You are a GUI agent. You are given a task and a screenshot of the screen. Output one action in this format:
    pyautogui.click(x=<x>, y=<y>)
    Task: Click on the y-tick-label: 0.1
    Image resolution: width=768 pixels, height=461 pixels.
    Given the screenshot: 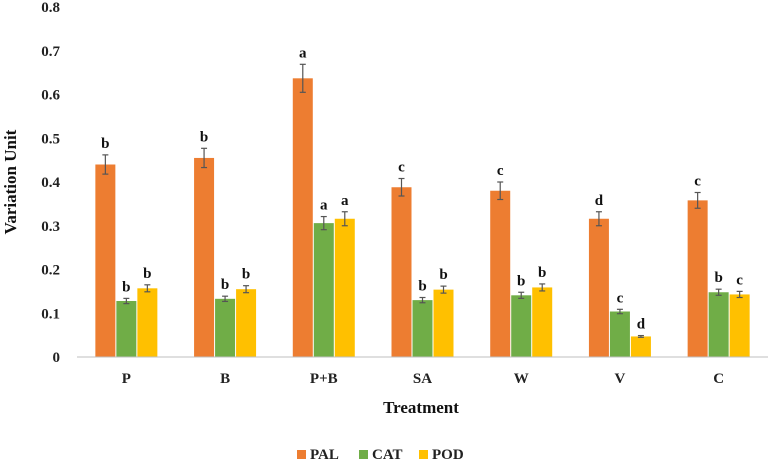 What is the action you would take?
    pyautogui.click(x=50, y=314)
    